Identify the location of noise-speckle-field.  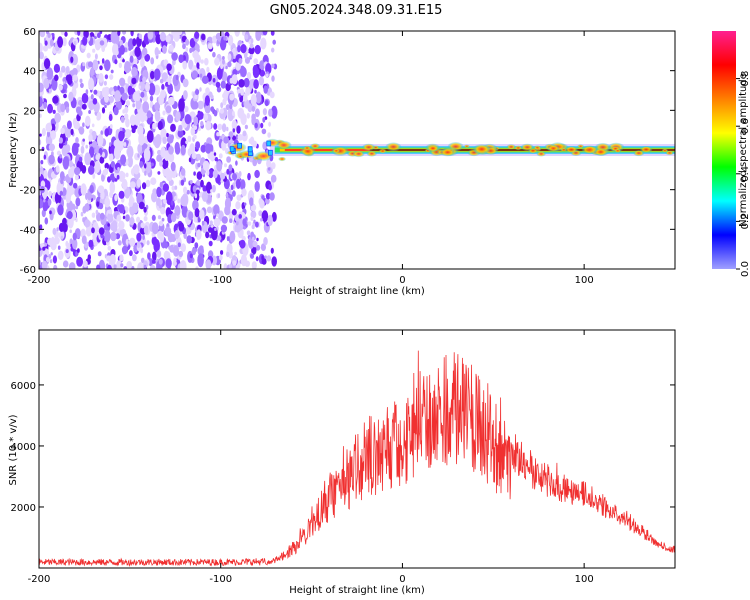
(158, 150).